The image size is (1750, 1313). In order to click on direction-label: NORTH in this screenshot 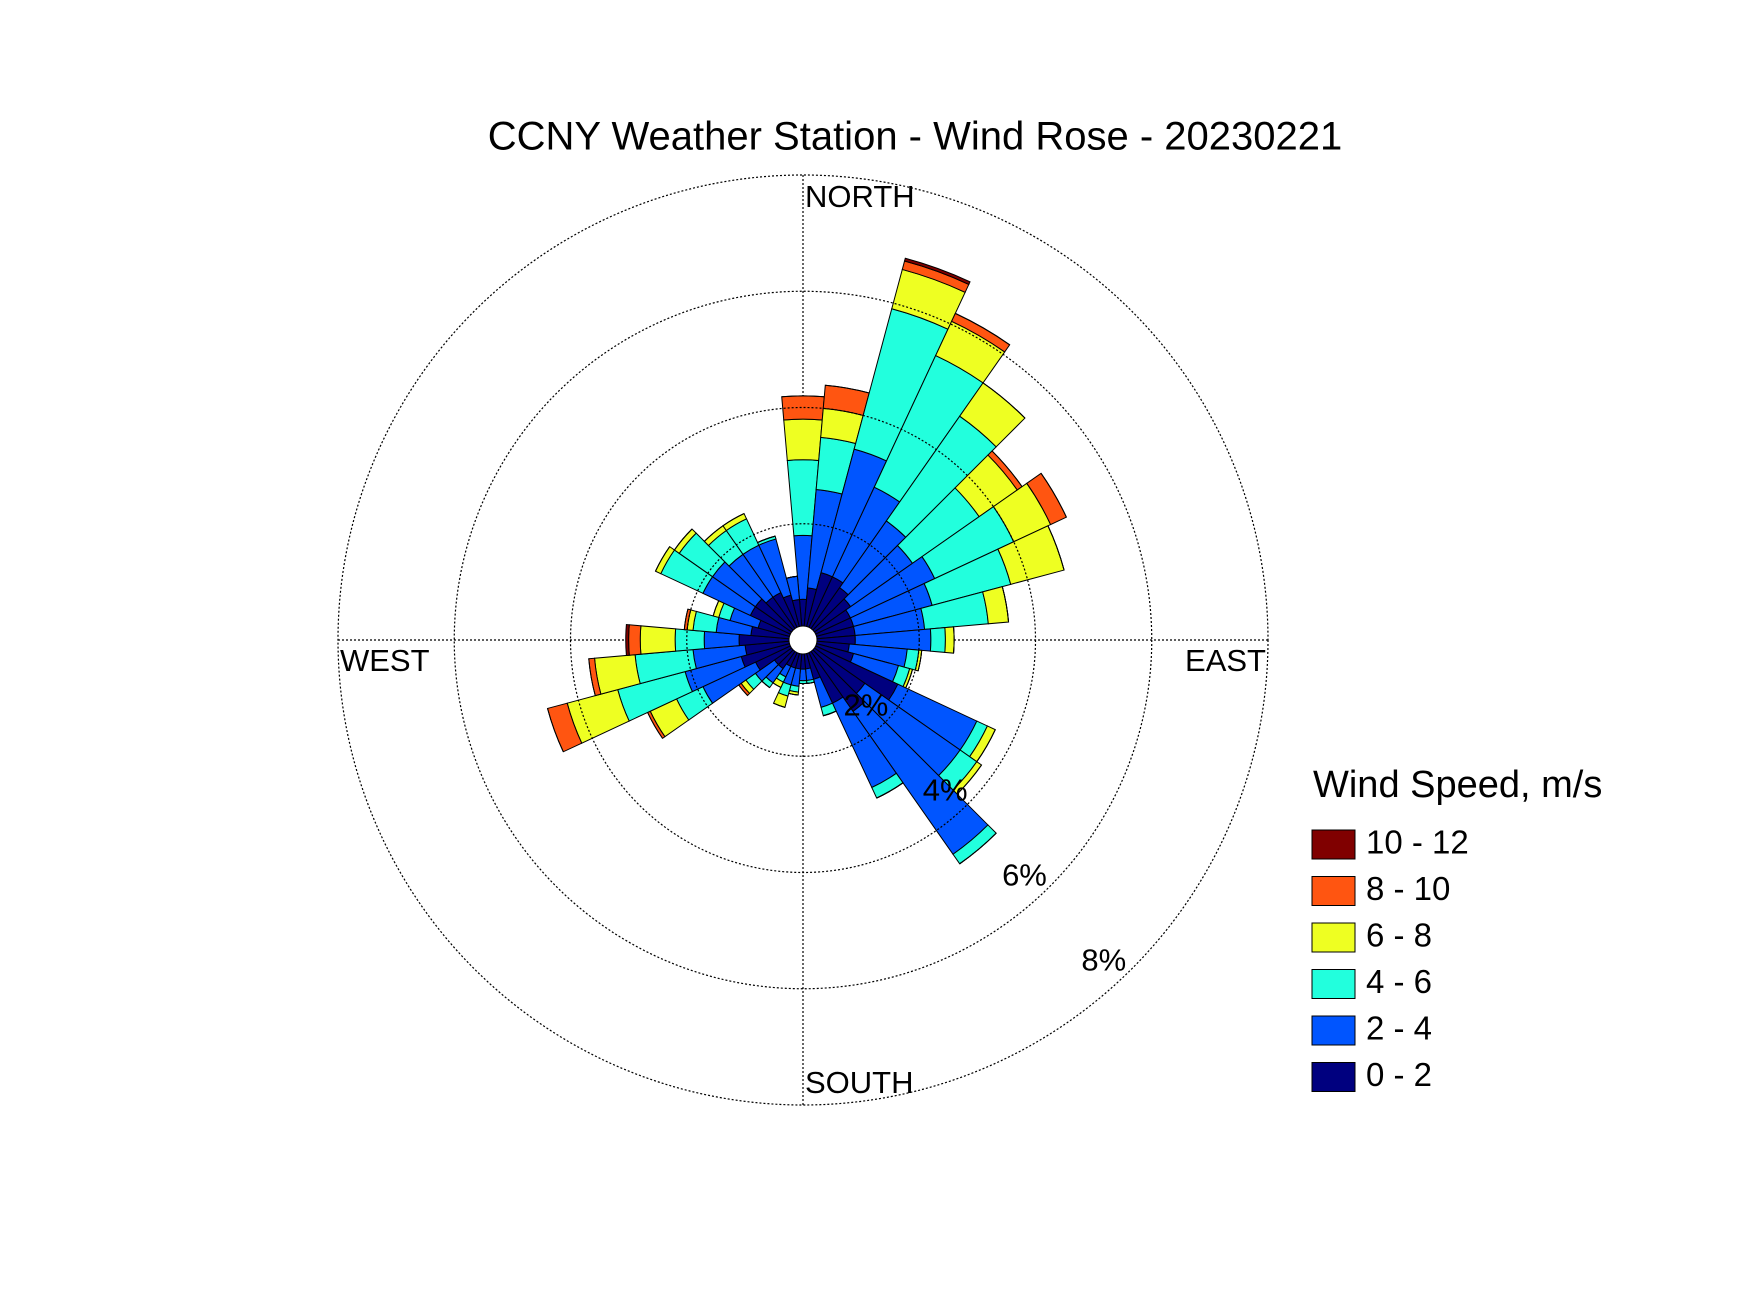, I will do `click(860, 196)`.